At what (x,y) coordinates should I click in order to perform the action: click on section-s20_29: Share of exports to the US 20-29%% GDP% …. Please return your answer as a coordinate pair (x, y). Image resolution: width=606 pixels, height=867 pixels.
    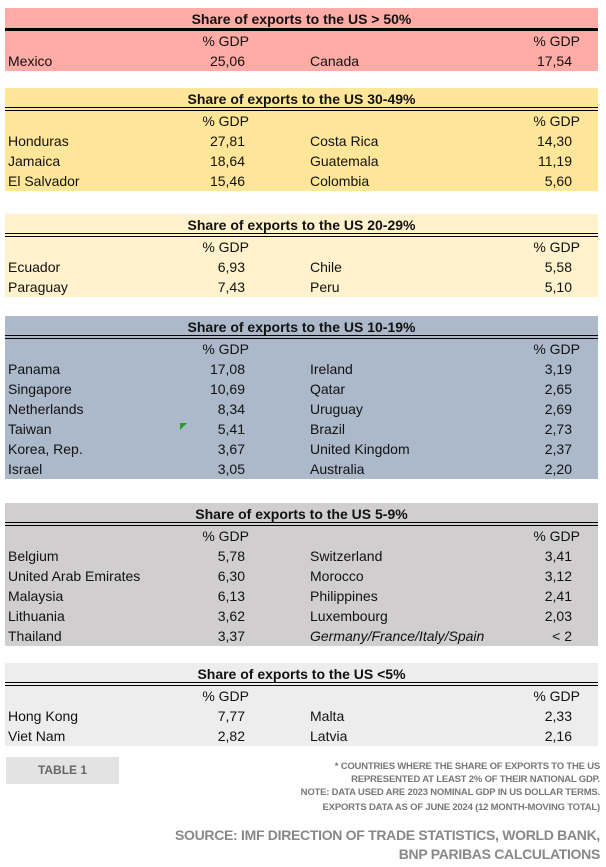
    Looking at the image, I should click on (301, 255).